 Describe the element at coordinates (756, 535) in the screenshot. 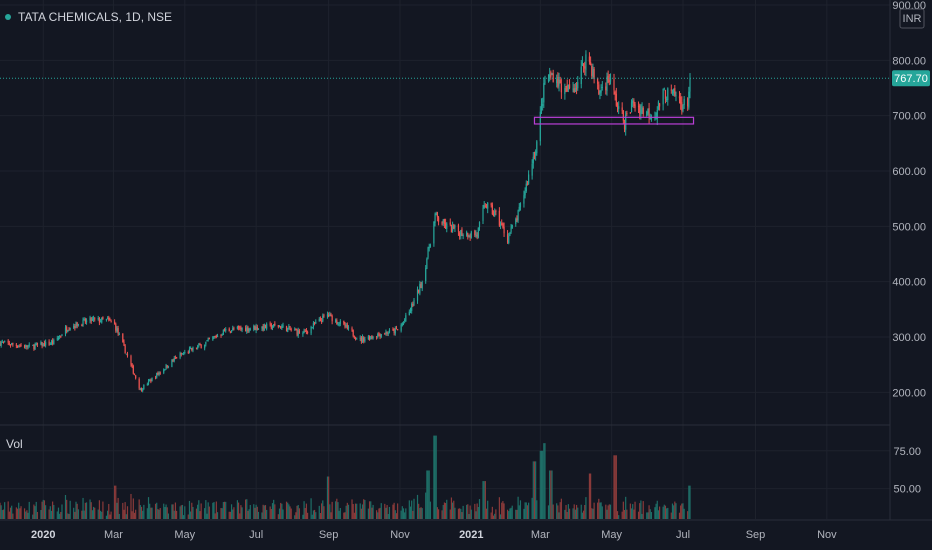

I see `time-tick-label: Sep` at that location.